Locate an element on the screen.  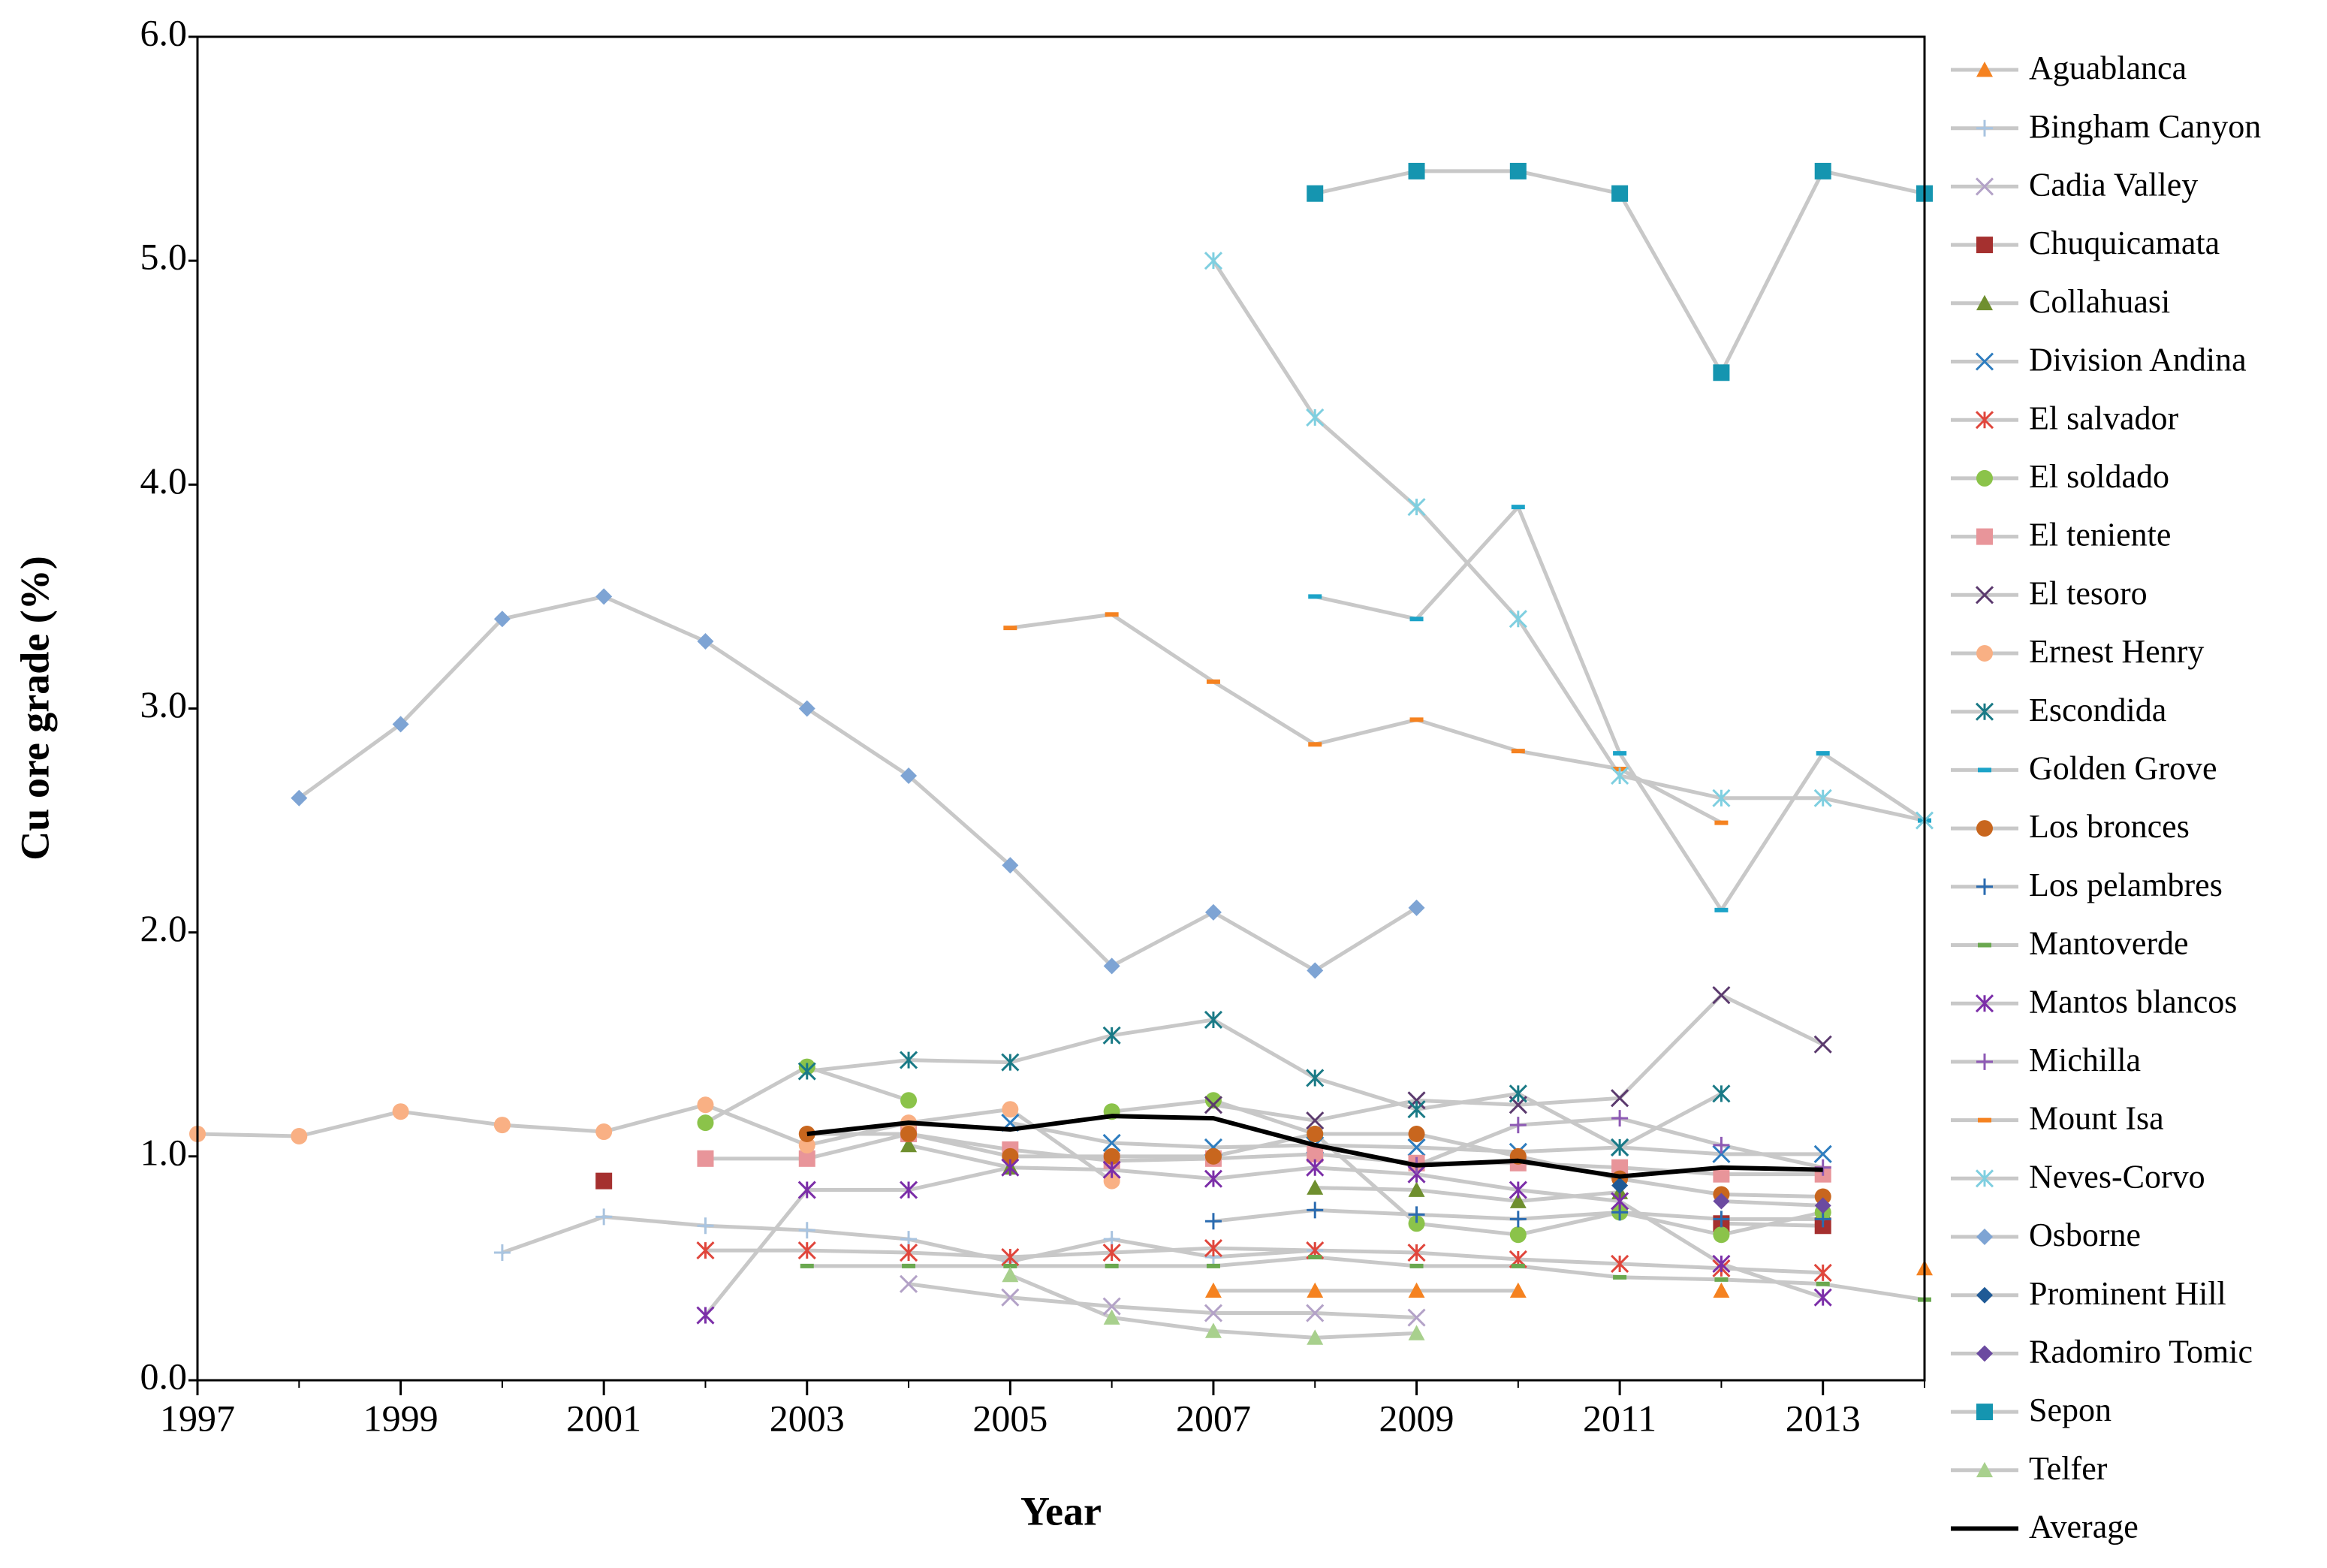
legend-label: El salvador is located at coordinates (2104, 418).